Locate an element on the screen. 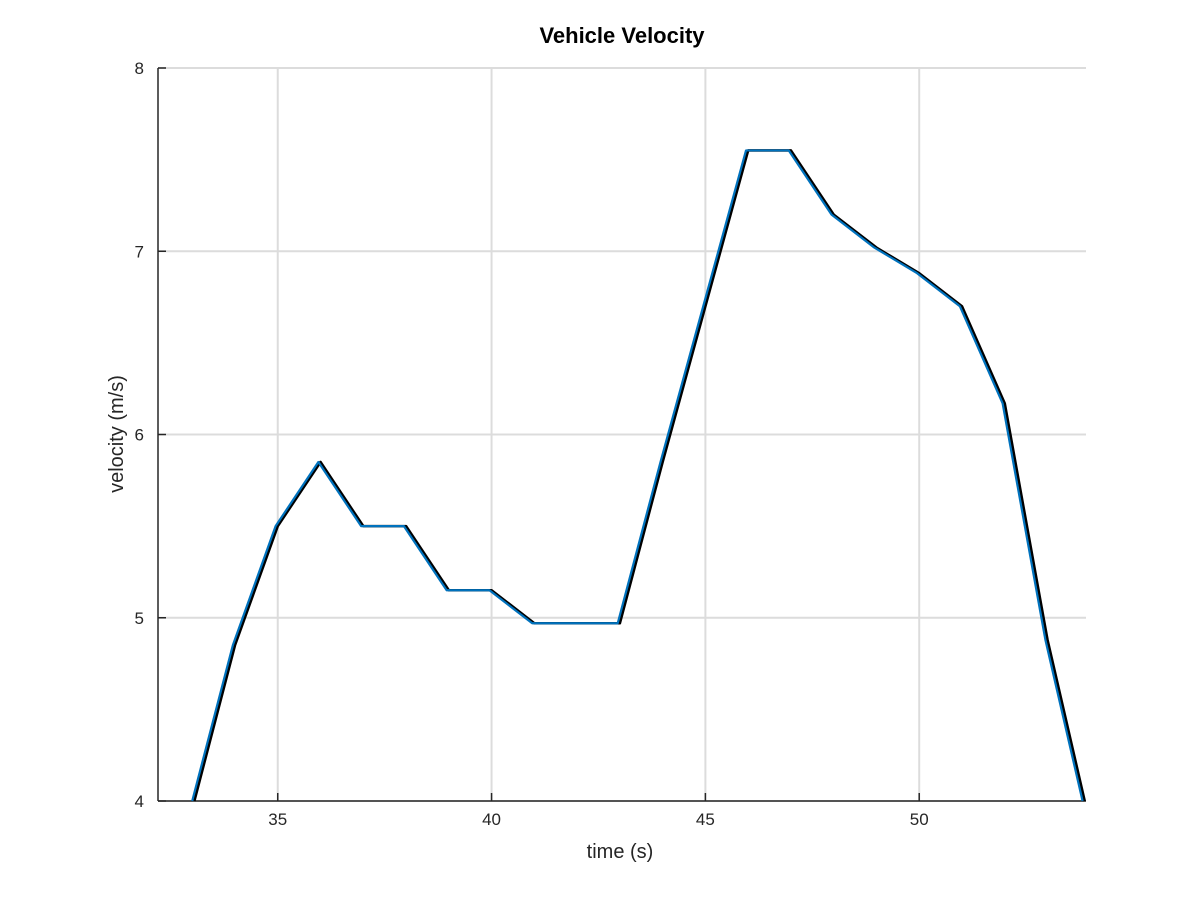  y-tick-label: 8 is located at coordinates (139, 68).